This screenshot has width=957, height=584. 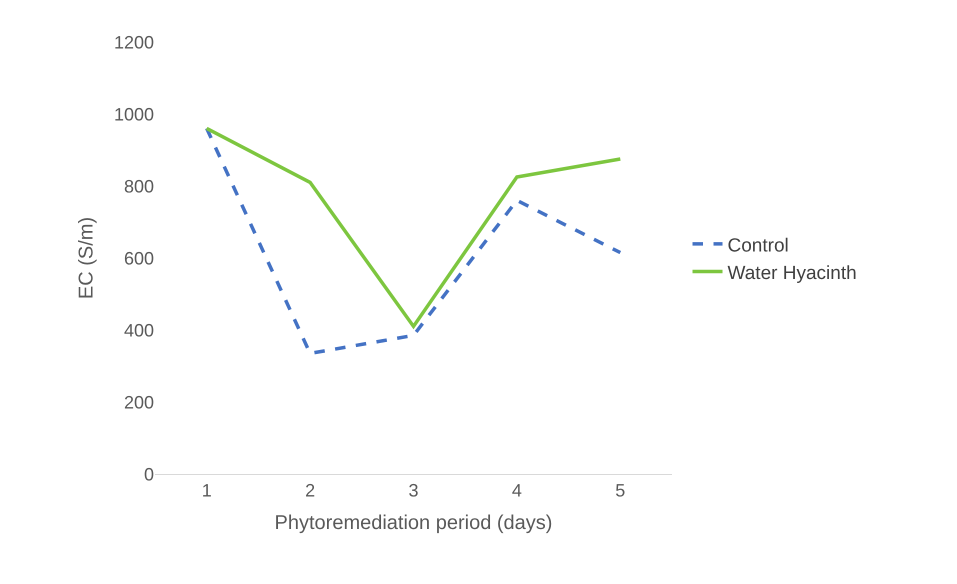 What do you see at coordinates (139, 186) in the screenshot?
I see `y-tick-label: 800` at bounding box center [139, 186].